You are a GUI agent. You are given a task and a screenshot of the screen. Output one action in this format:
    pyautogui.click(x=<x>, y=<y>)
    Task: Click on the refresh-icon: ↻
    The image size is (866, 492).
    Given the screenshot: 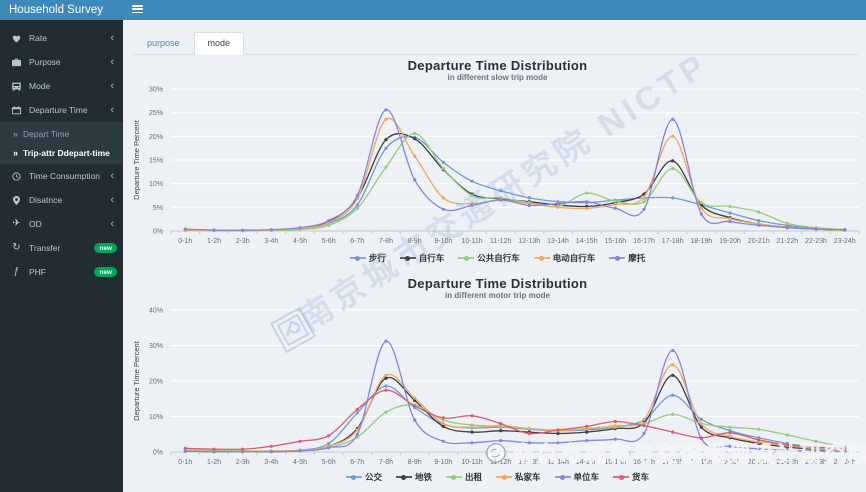 What is the action you would take?
    pyautogui.click(x=16, y=247)
    